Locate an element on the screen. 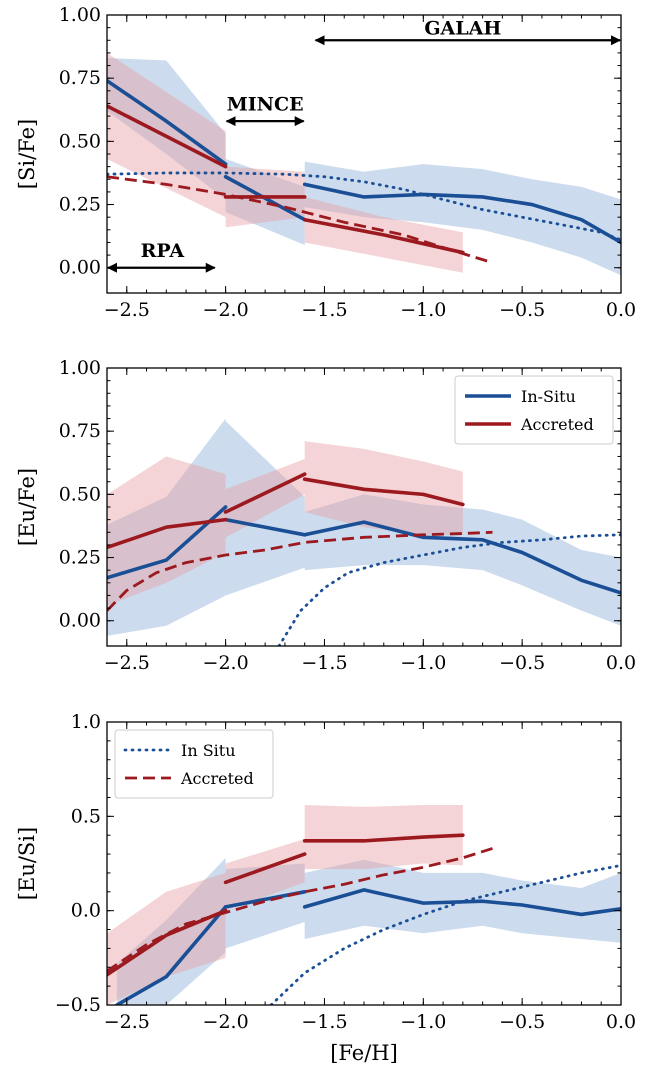 The image size is (651, 1073). y-tick-label: 0.5 is located at coordinates (86, 816).